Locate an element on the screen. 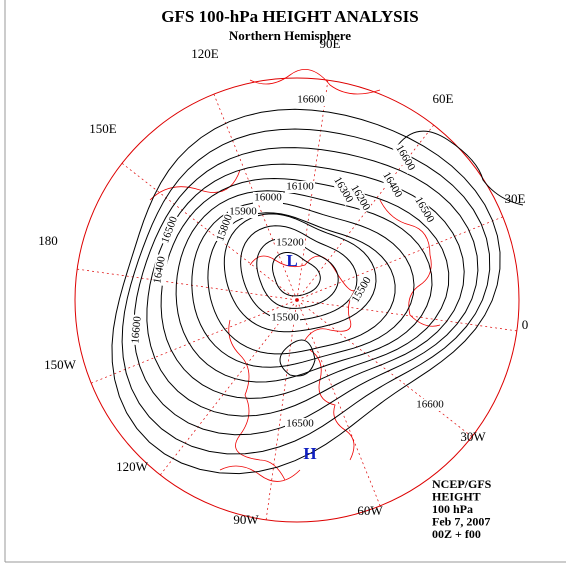 This screenshot has height=566, width=566. longitude-label: 120W is located at coordinates (132, 466).